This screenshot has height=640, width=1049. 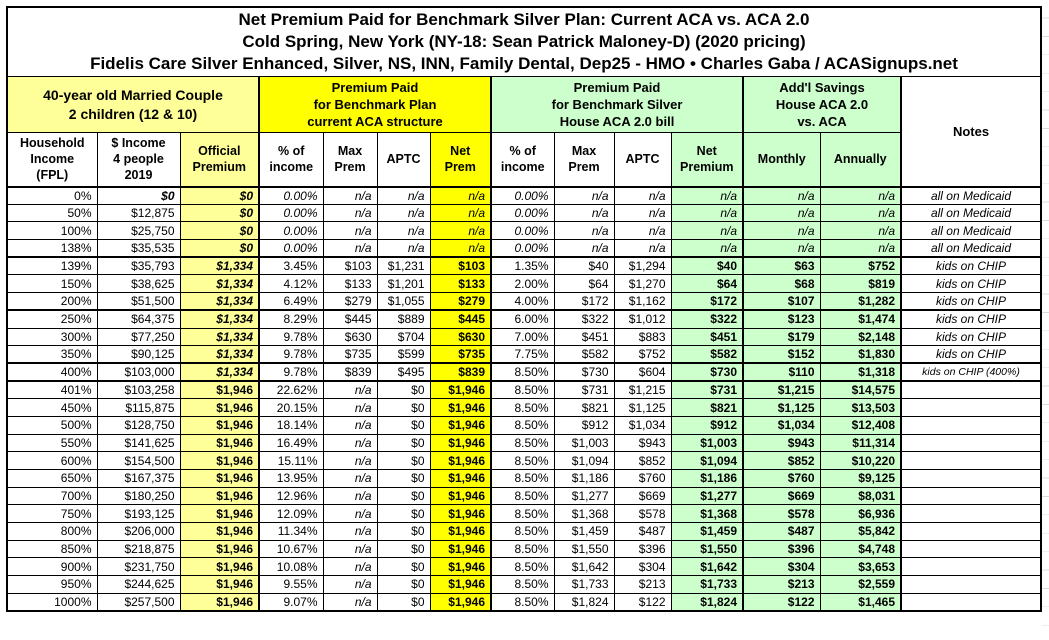 I want to click on cell-aca2_max: $821, so click(x=584, y=407).